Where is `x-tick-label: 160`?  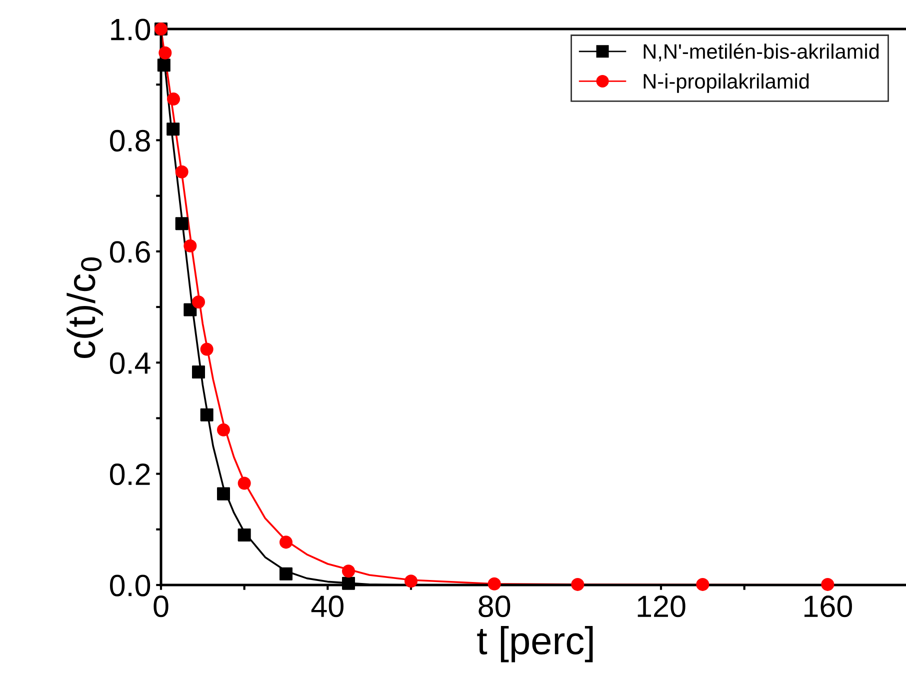
x-tick-label: 160 is located at coordinates (828, 607).